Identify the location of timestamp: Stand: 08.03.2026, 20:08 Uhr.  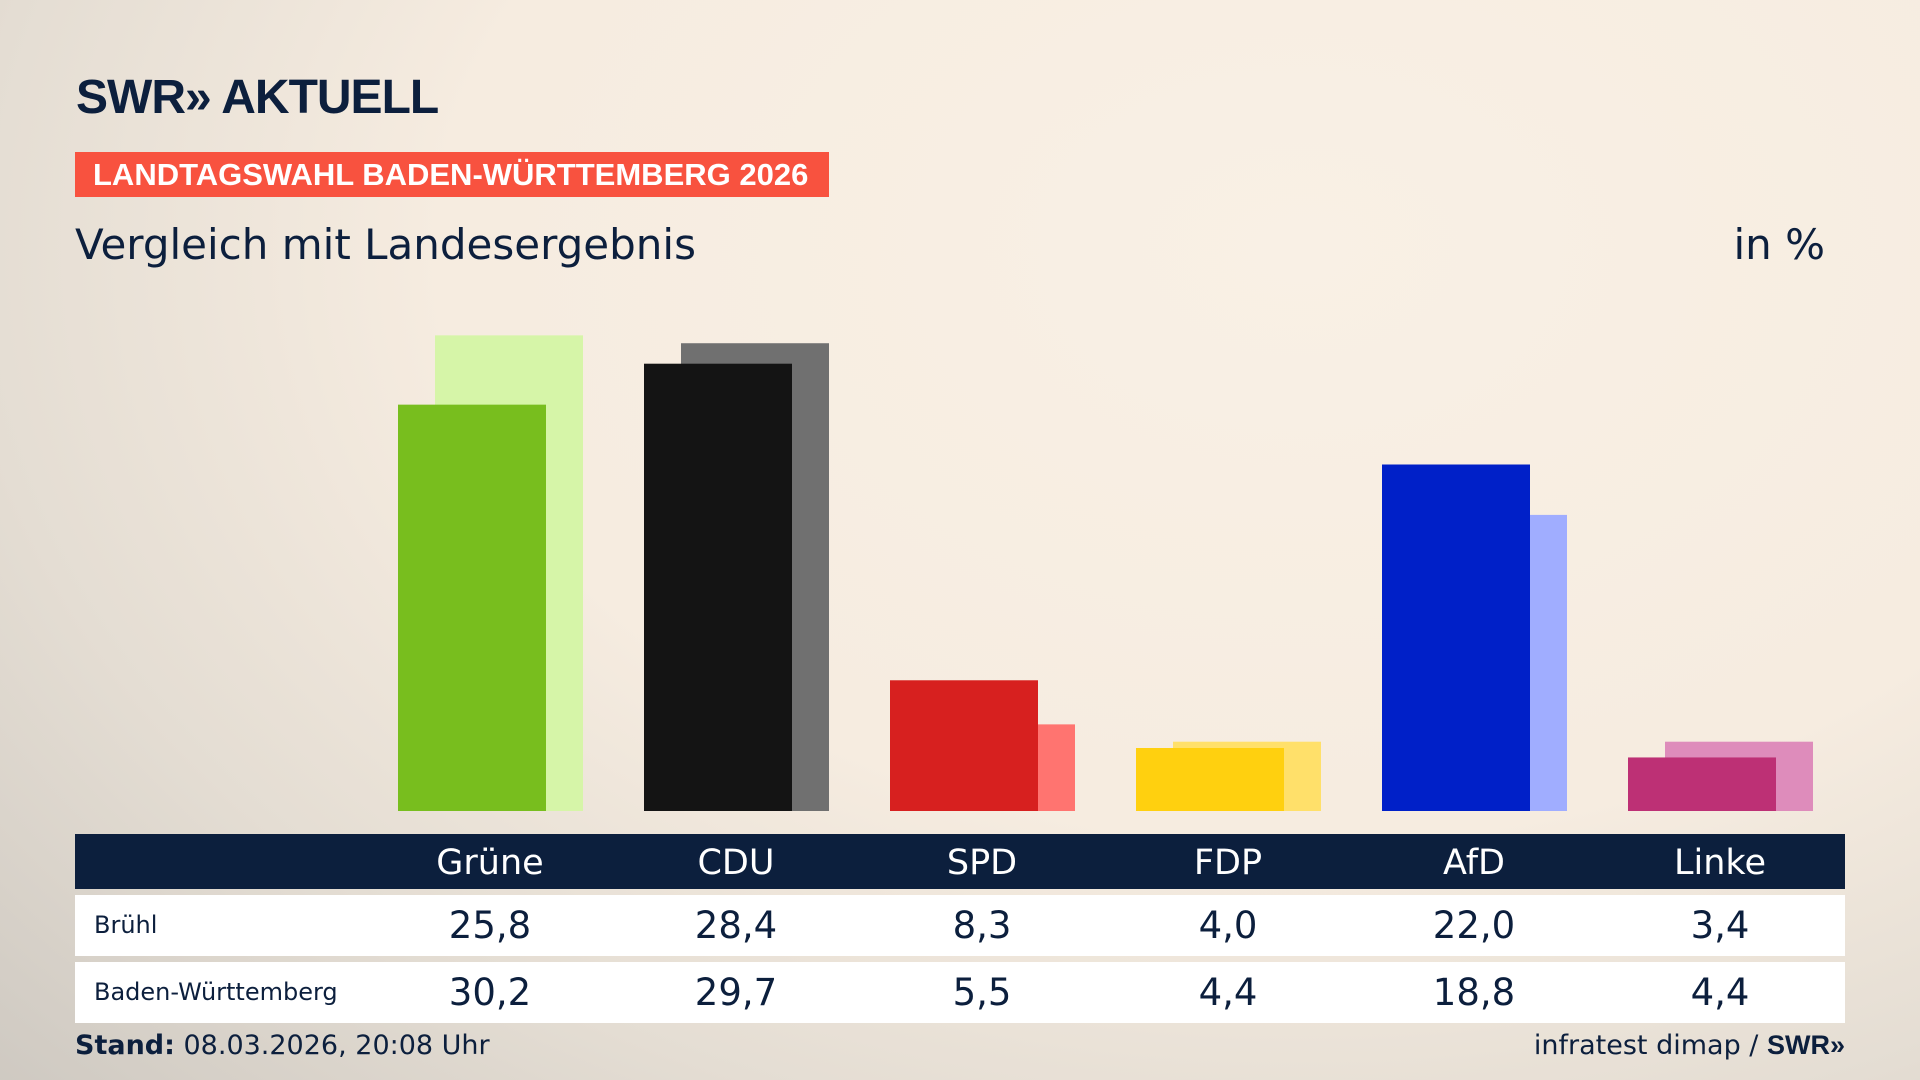
(282, 1045).